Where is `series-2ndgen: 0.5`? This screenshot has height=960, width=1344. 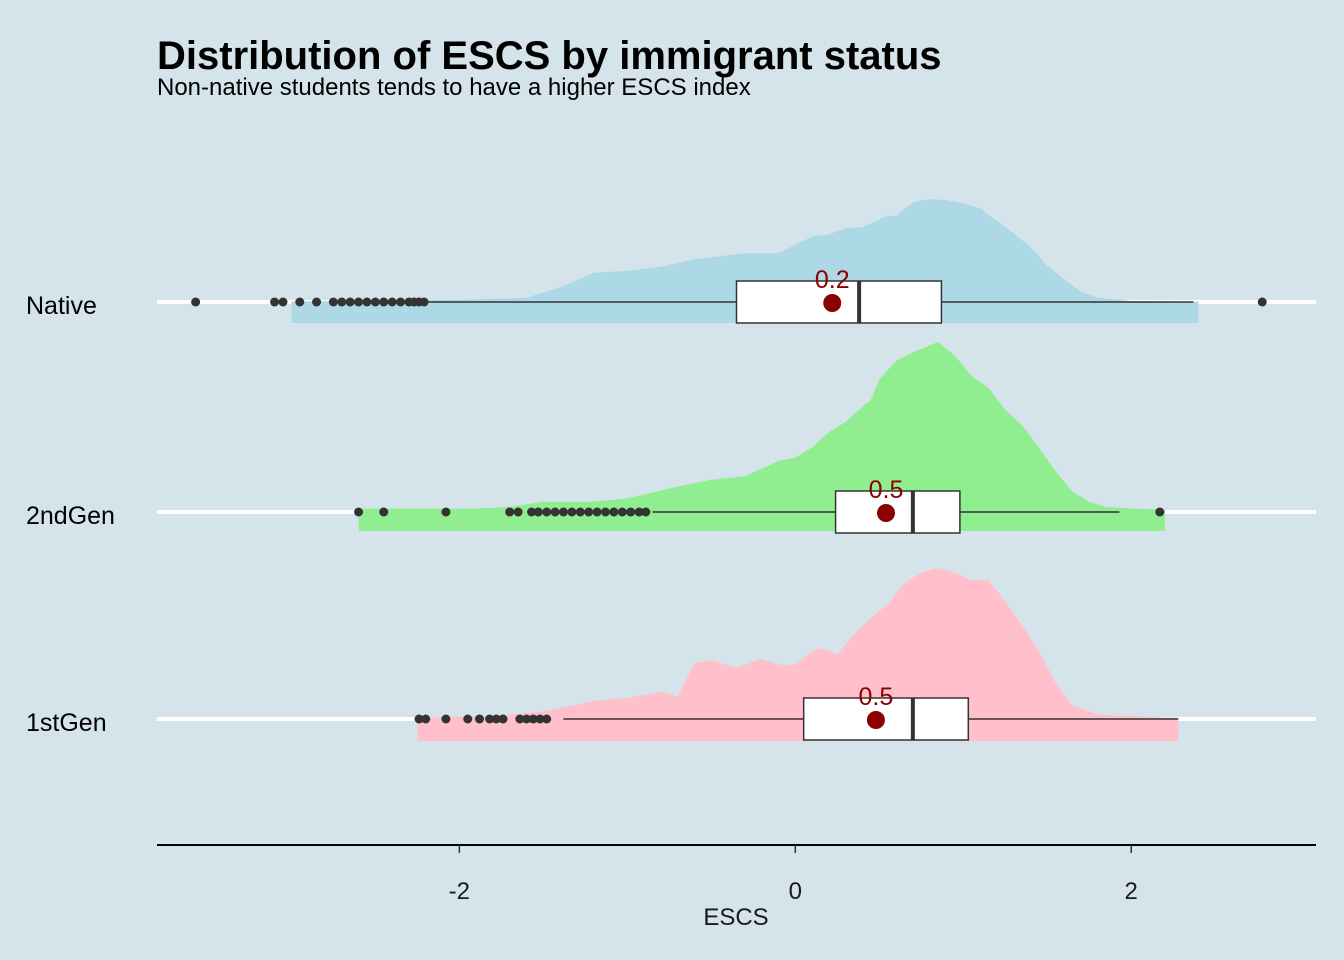
series-2ndgen: 0.5 is located at coordinates (759, 438).